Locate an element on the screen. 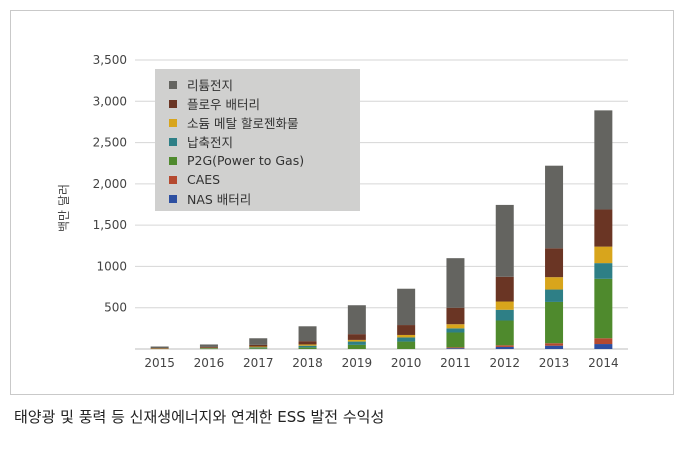 The image size is (686, 451). legend-item: NAS 배터리 is located at coordinates (264, 198).